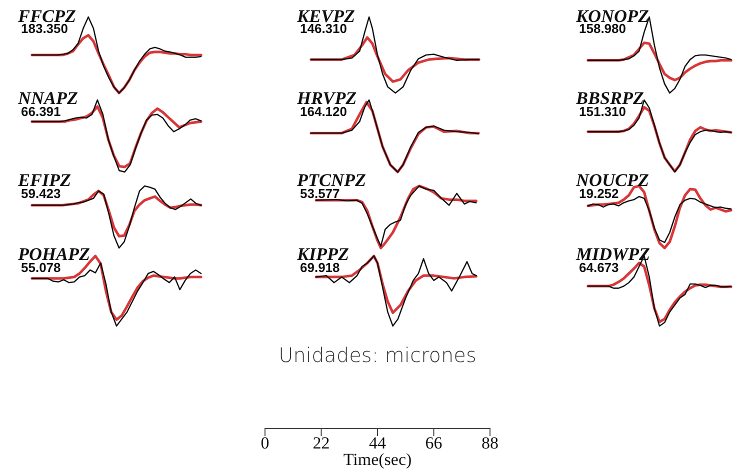  Describe the element at coordinates (265, 442) in the screenshot. I see `x-tick-label: 0` at that location.